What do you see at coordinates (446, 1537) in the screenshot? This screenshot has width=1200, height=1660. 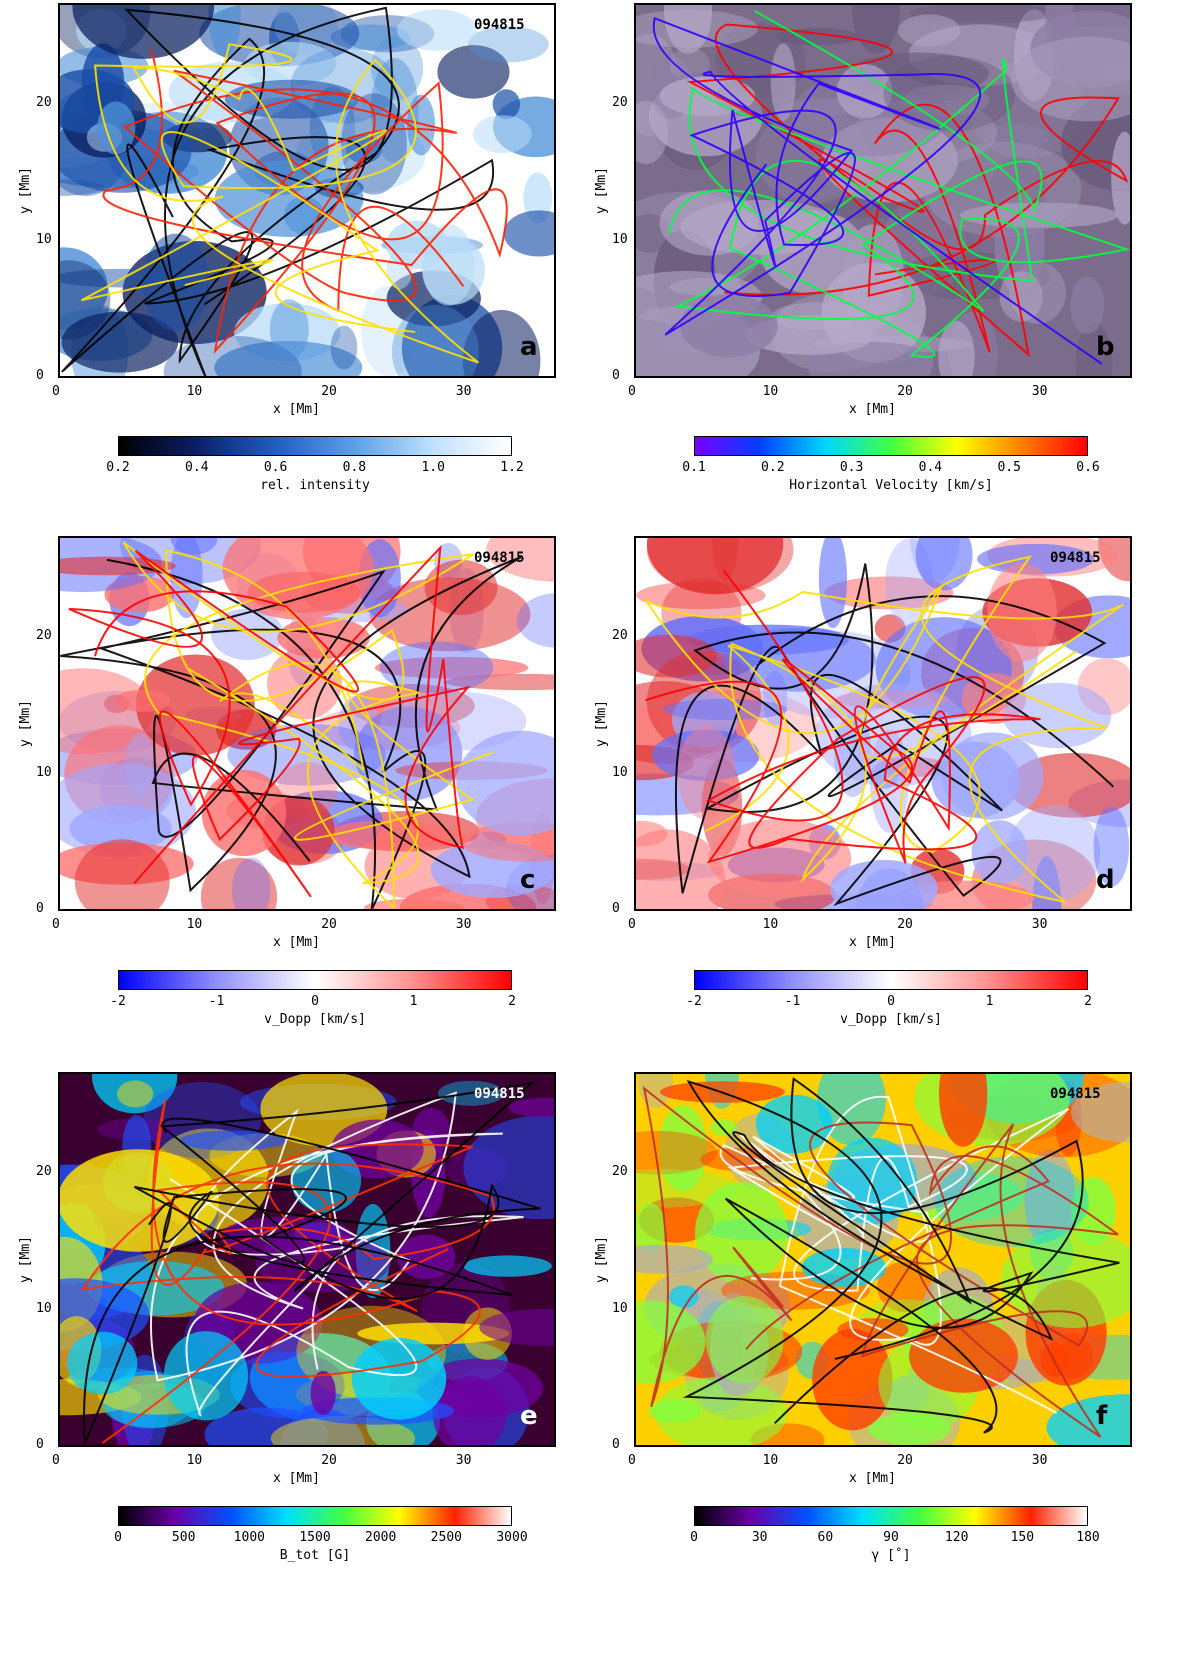 I see `panel-e-colorbar-tick: 2500` at bounding box center [446, 1537].